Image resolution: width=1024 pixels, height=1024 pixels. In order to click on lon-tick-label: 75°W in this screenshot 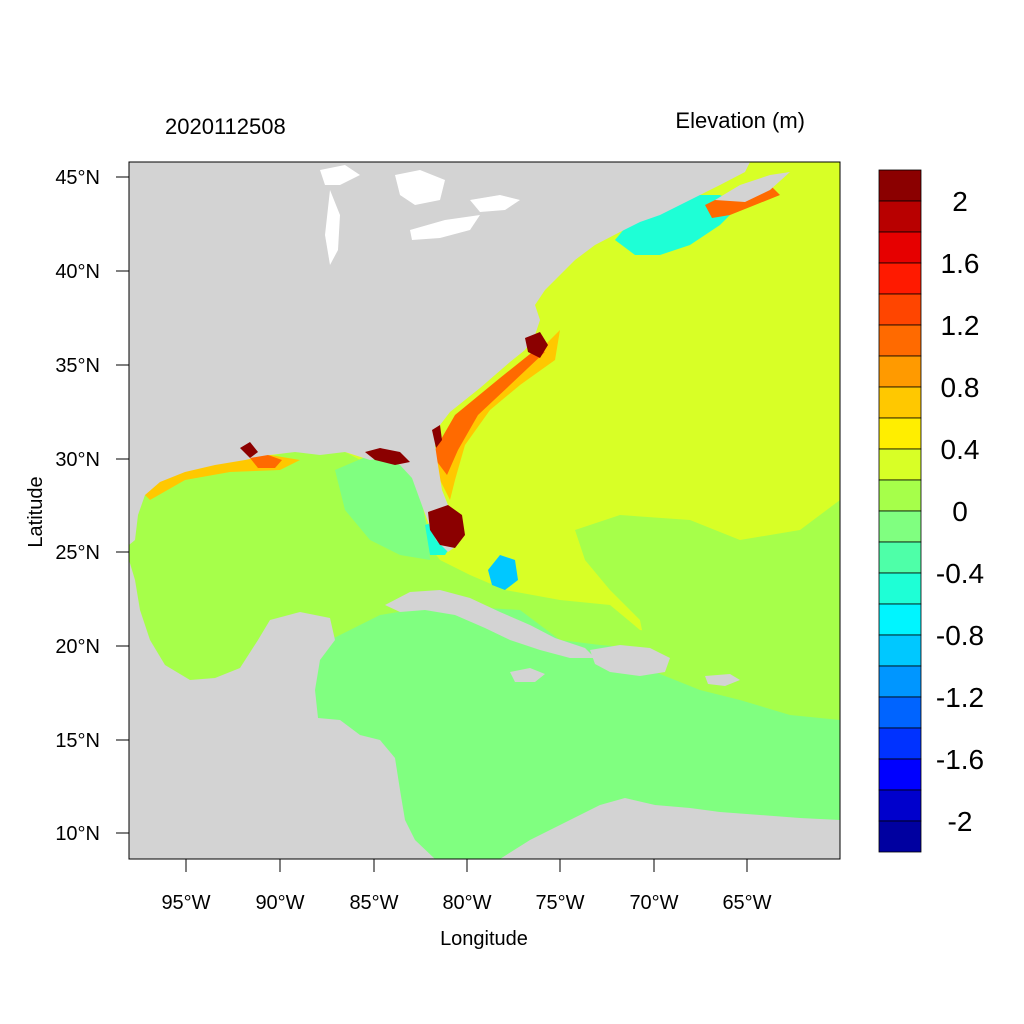, I will do `click(559, 903)`.